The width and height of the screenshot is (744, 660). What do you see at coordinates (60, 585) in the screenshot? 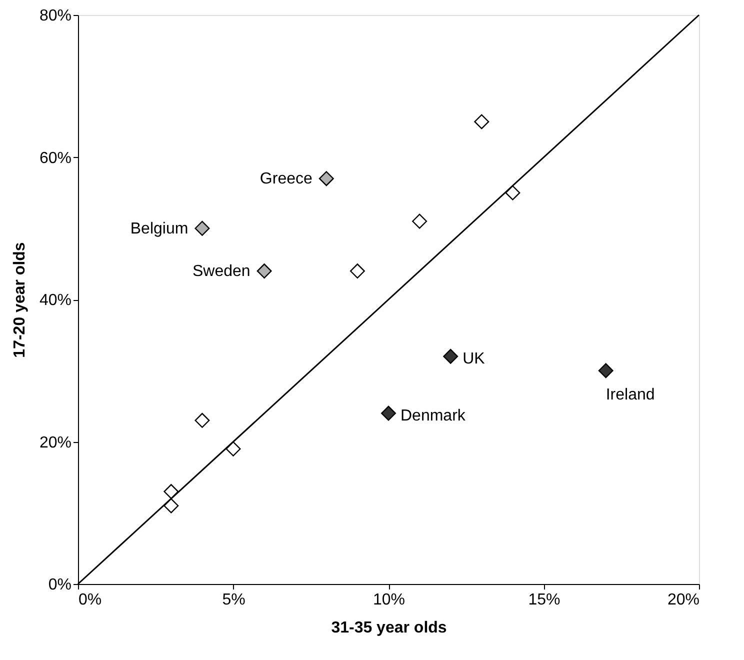
I see `y-tick-label: 0%` at bounding box center [60, 585].